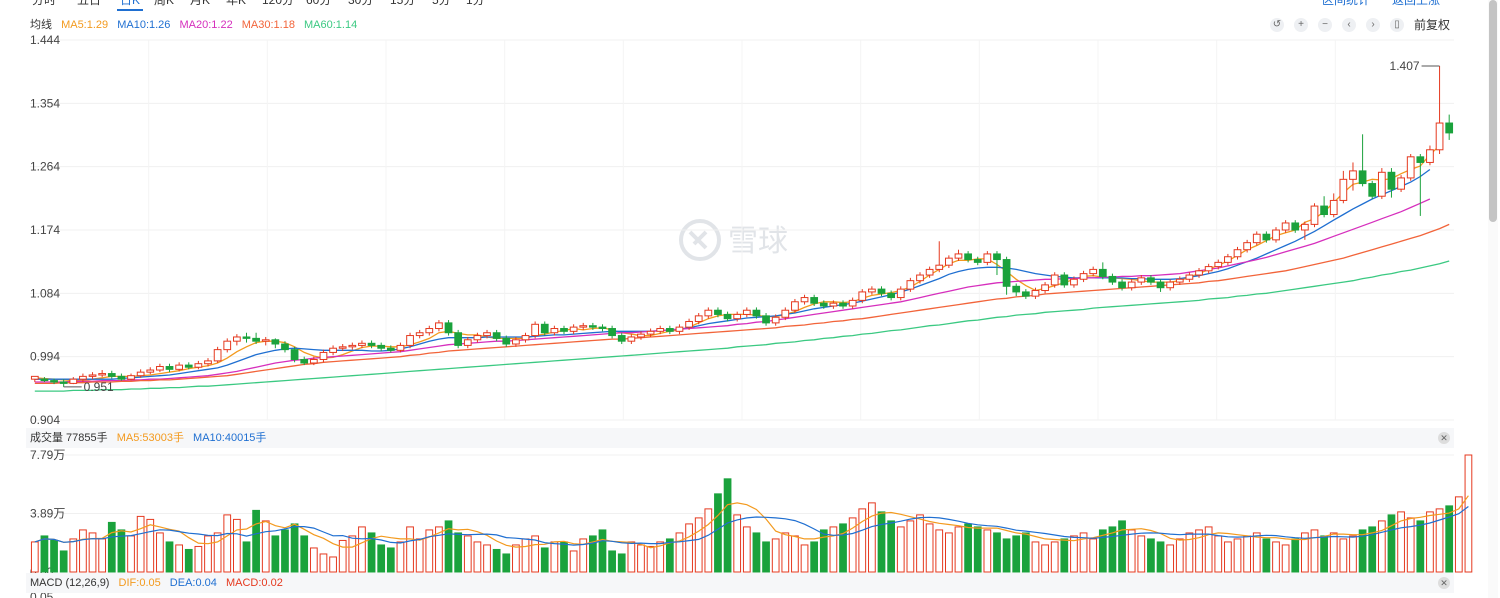 The height and width of the screenshot is (598, 1500). What do you see at coordinates (1444, 438) in the screenshot?
I see `volume-close-icon: ✕` at bounding box center [1444, 438].